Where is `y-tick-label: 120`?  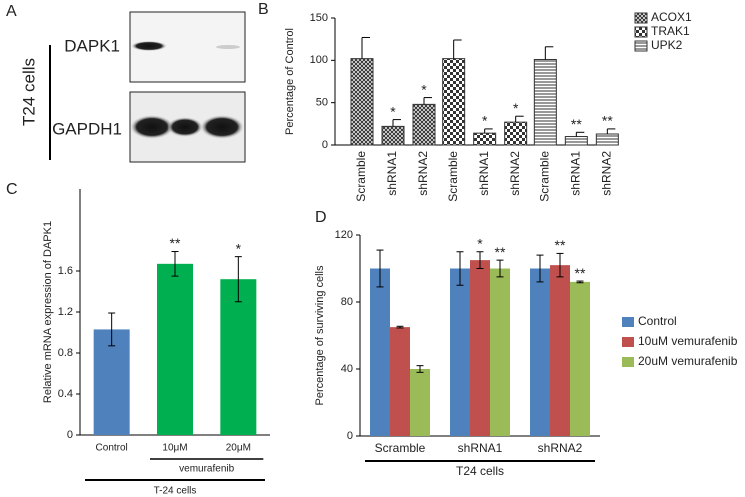
y-tick-label: 120 is located at coordinates (344, 235).